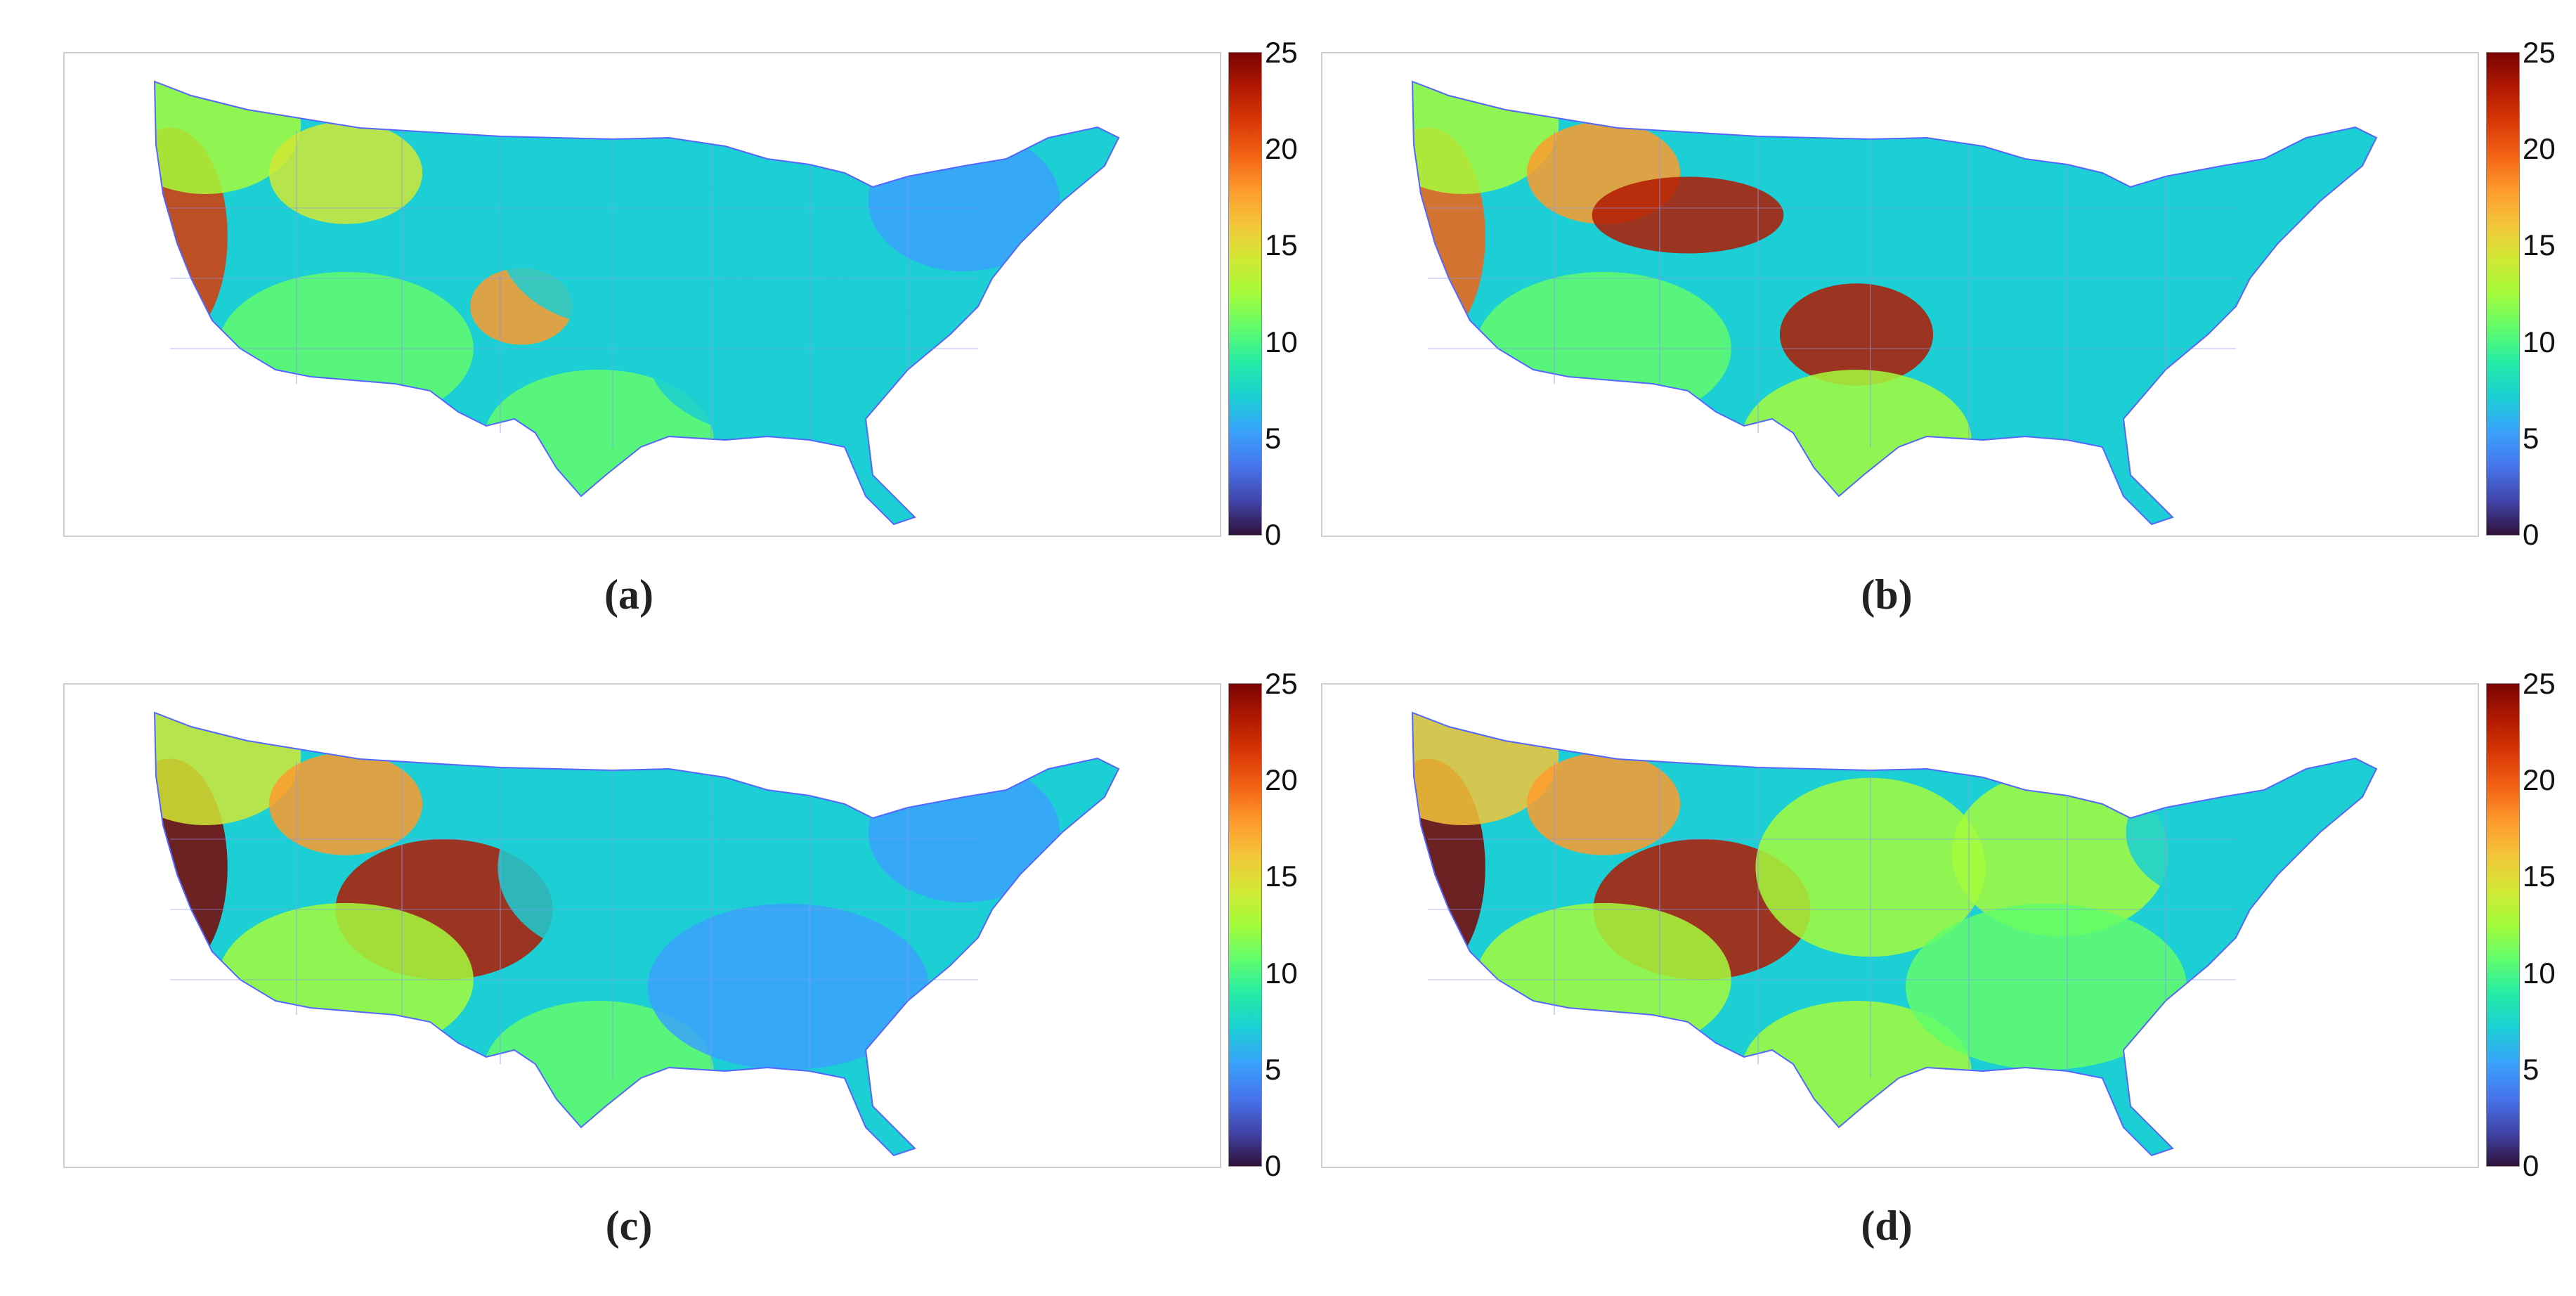  I want to click on panel-caption: (c), so click(629, 1226).